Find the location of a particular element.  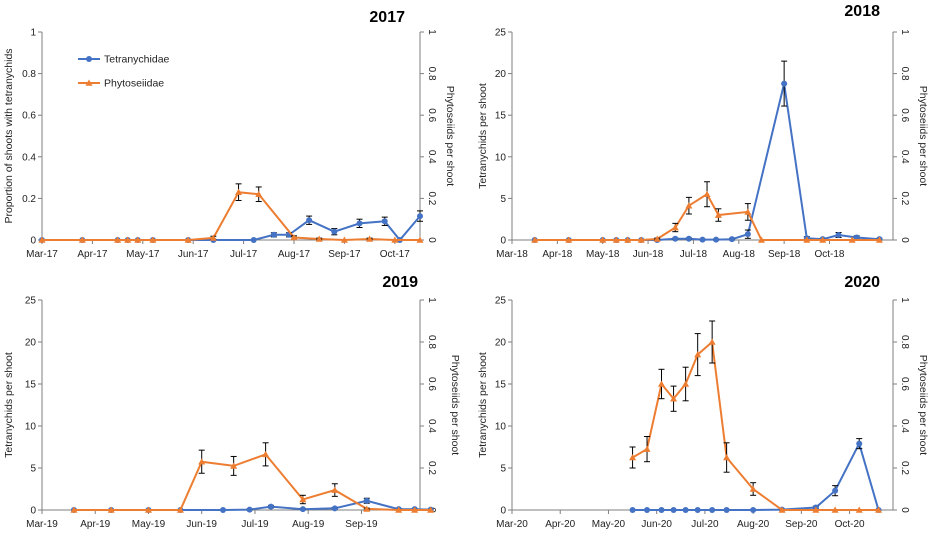

series-tetranychidae is located at coordinates (707, 152).